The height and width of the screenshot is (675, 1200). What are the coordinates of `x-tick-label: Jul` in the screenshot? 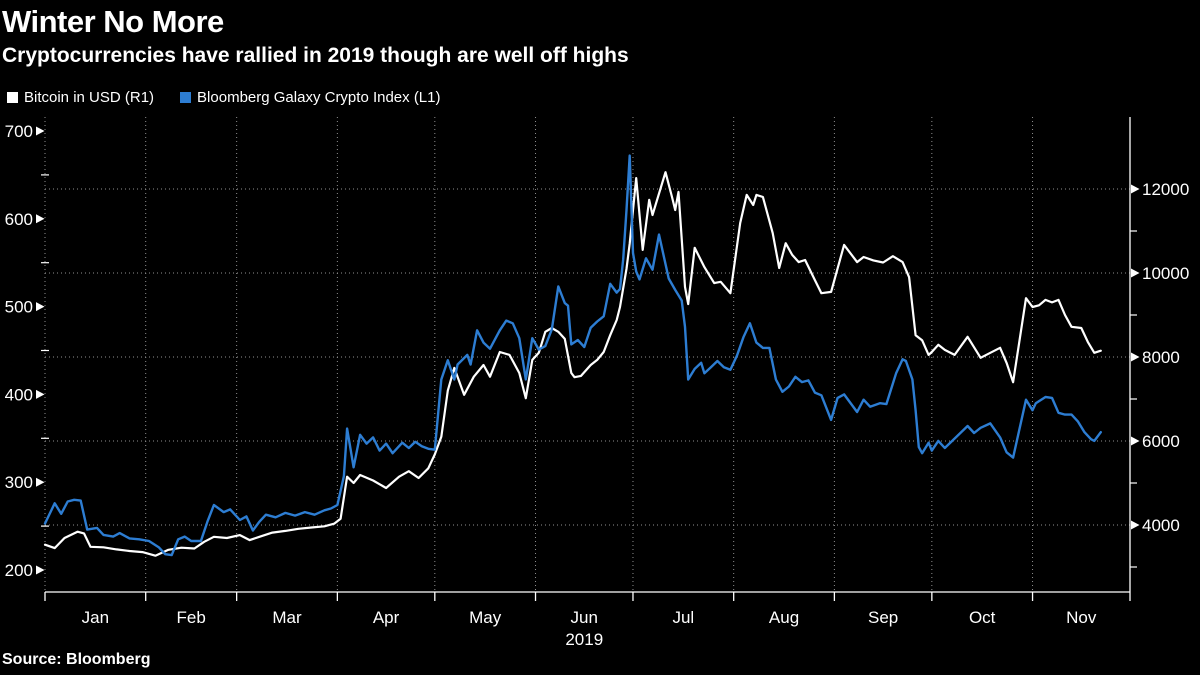 It's located at (683, 617).